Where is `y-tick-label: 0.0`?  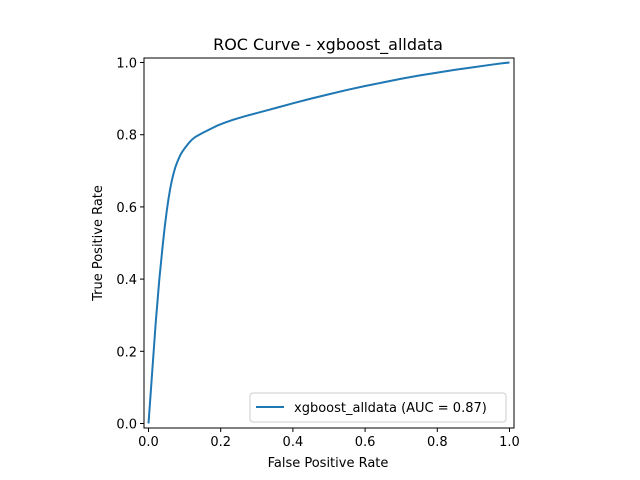 y-tick-label: 0.0 is located at coordinates (126, 424).